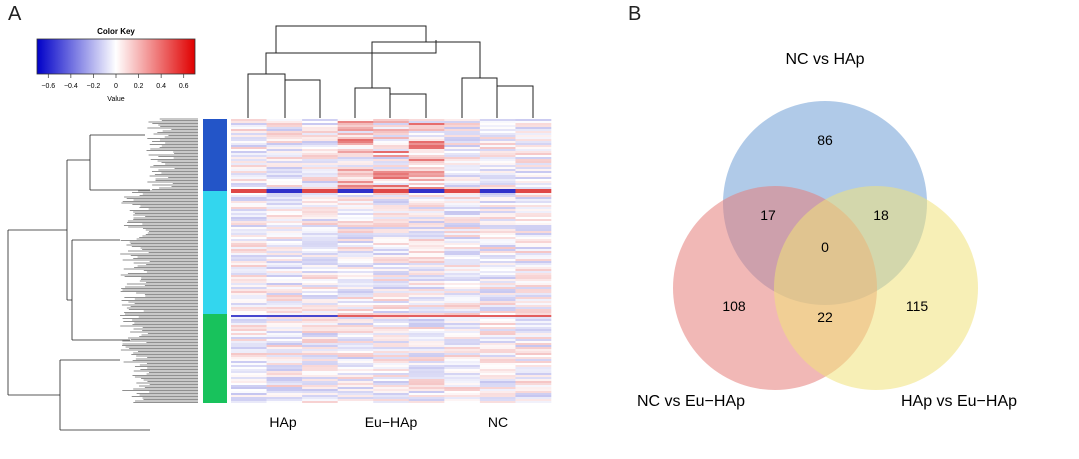 This screenshot has height=459, width=1079. Describe the element at coordinates (115, 82) in the screenshot. I see `color-key-ticks: −0.6 −0.4 −0.2 0 0.2 0.4 0.6` at that location.